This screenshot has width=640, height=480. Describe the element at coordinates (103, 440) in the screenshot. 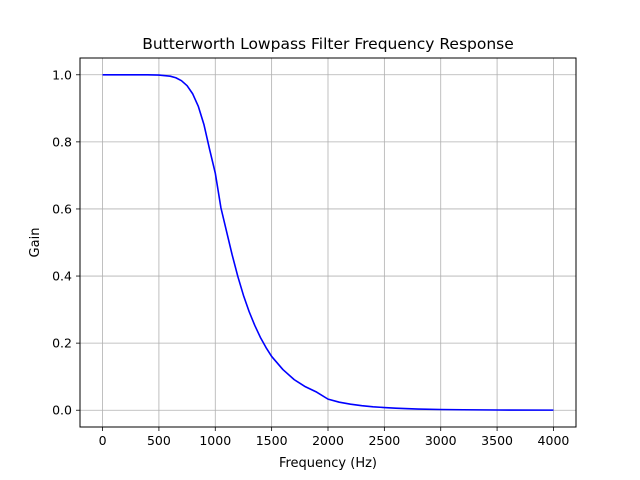

I see `x-tick-label: 0` at that location.